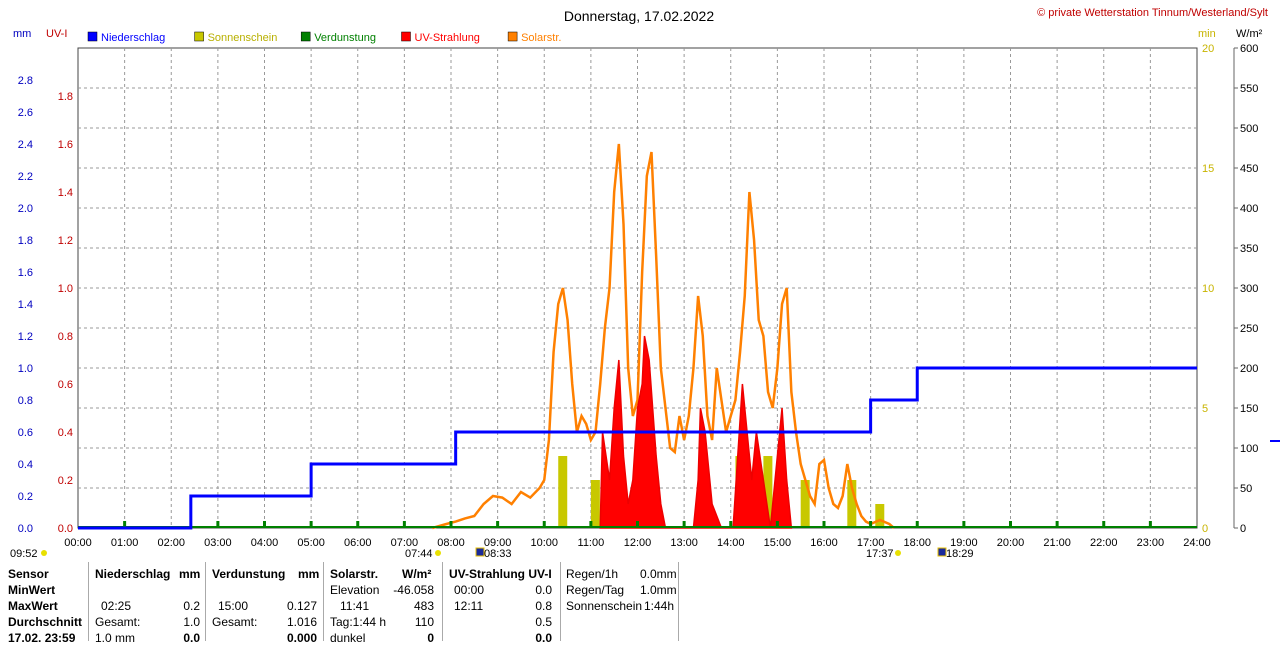  I want to click on cell: 0, so click(430, 638).